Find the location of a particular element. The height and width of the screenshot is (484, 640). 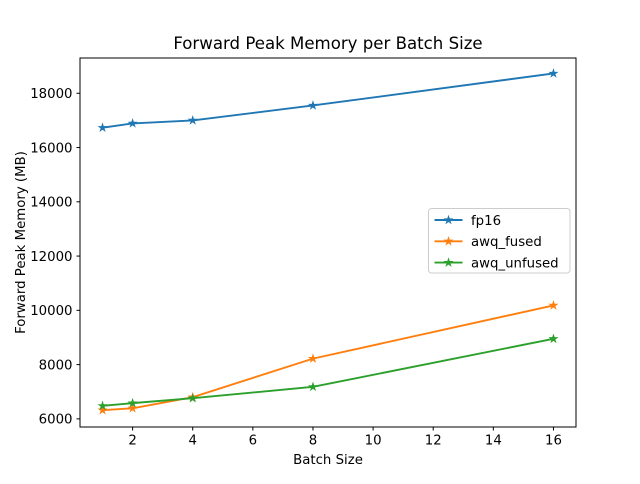

y-tick-label: 10000 is located at coordinates (51, 311).